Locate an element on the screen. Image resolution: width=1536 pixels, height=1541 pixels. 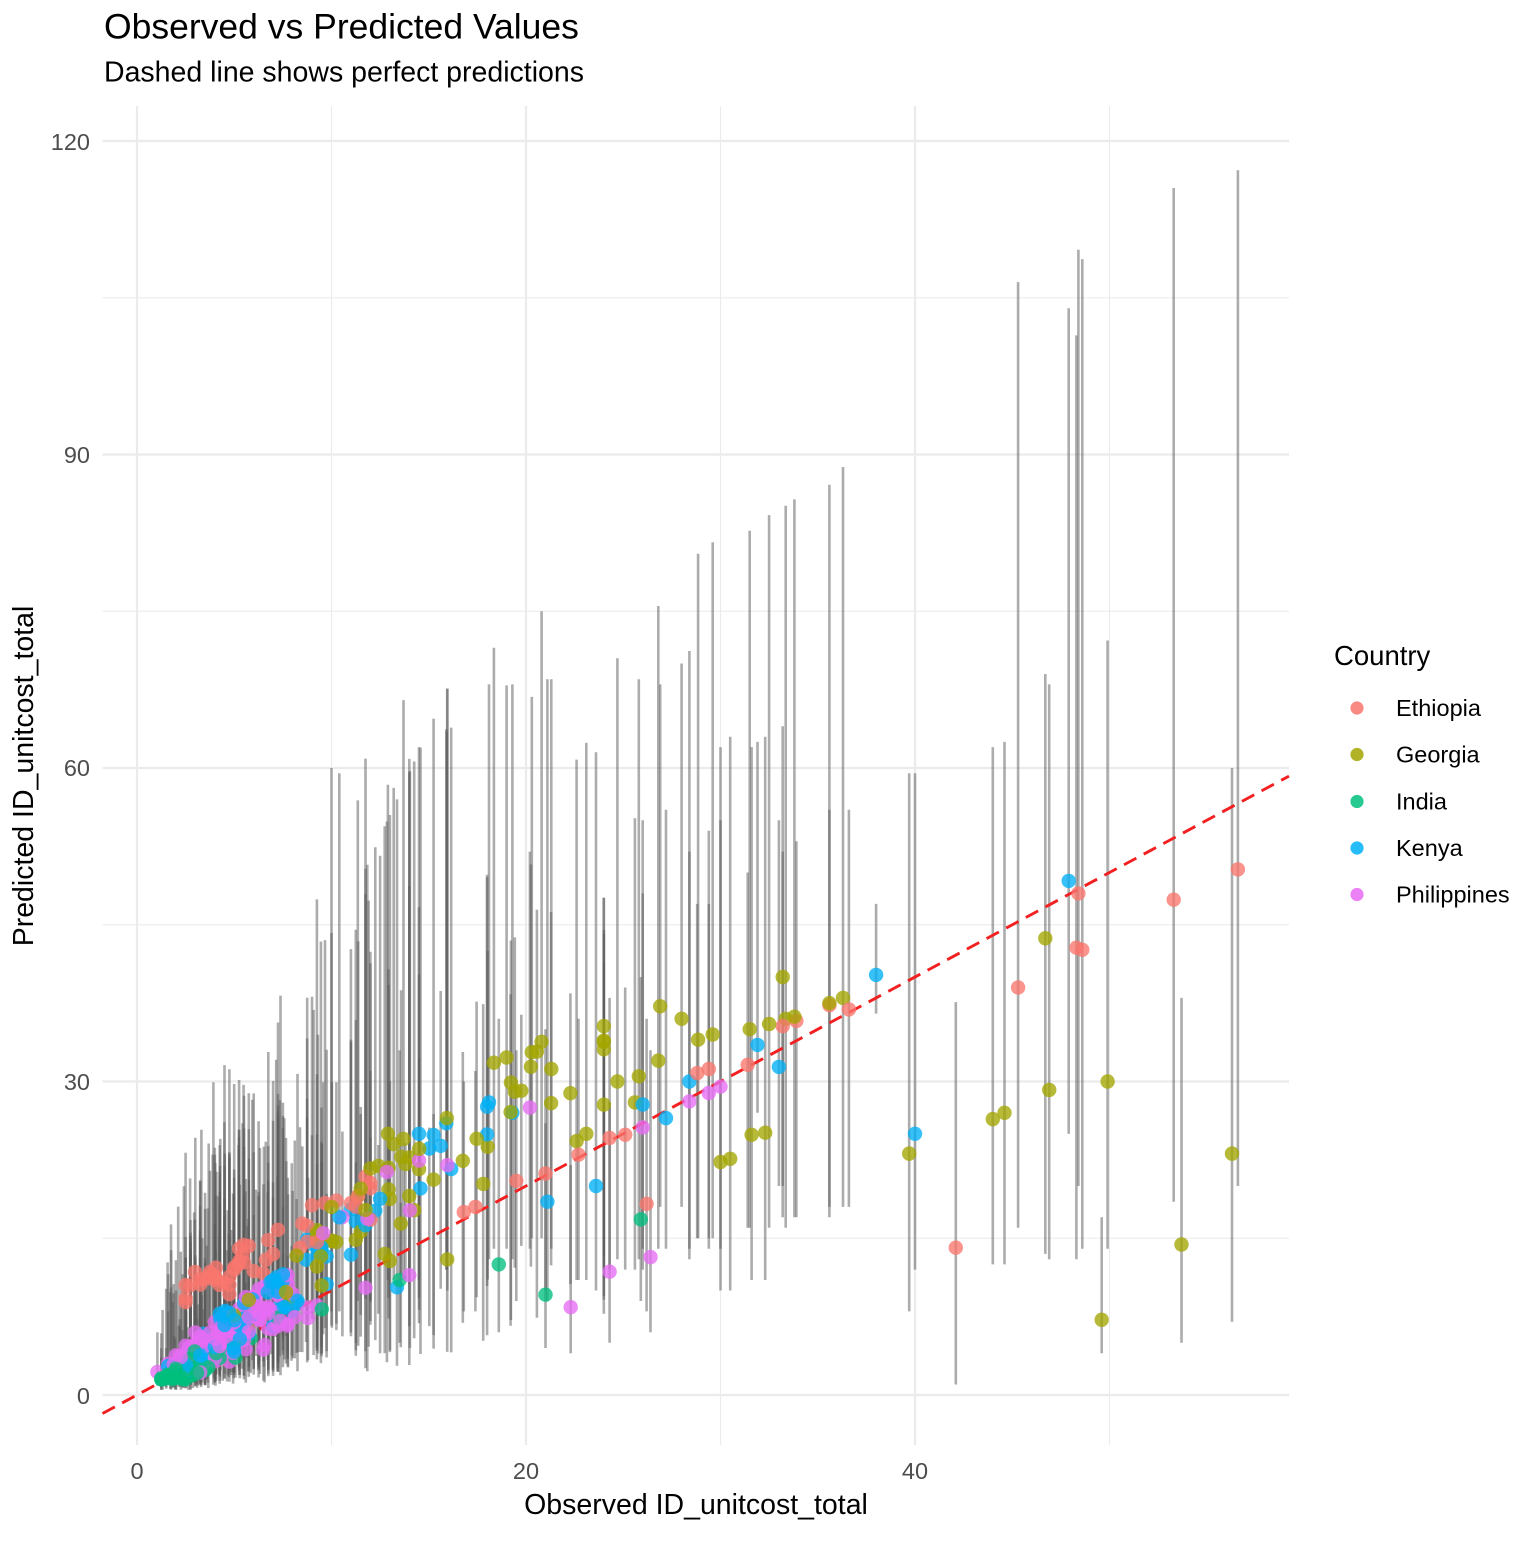
svg-text: Georgia is located at coordinates (1438, 755).